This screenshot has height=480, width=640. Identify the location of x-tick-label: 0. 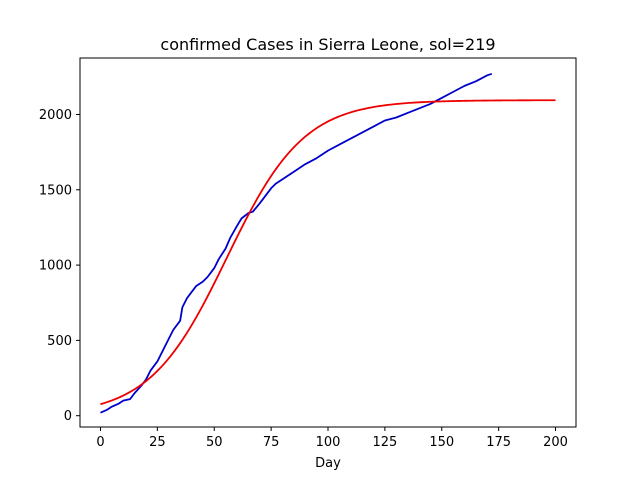
(100, 442).